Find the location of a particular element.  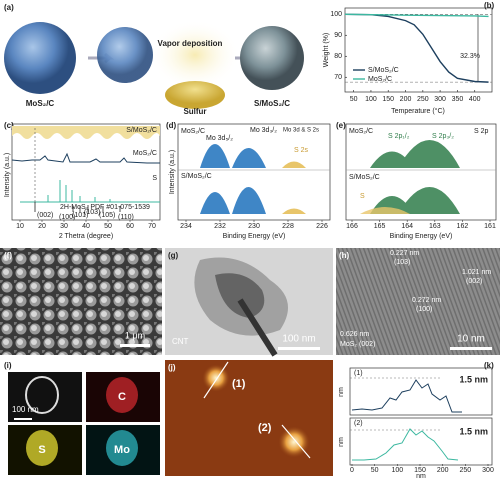

label: (2) is located at coordinates (358, 423).